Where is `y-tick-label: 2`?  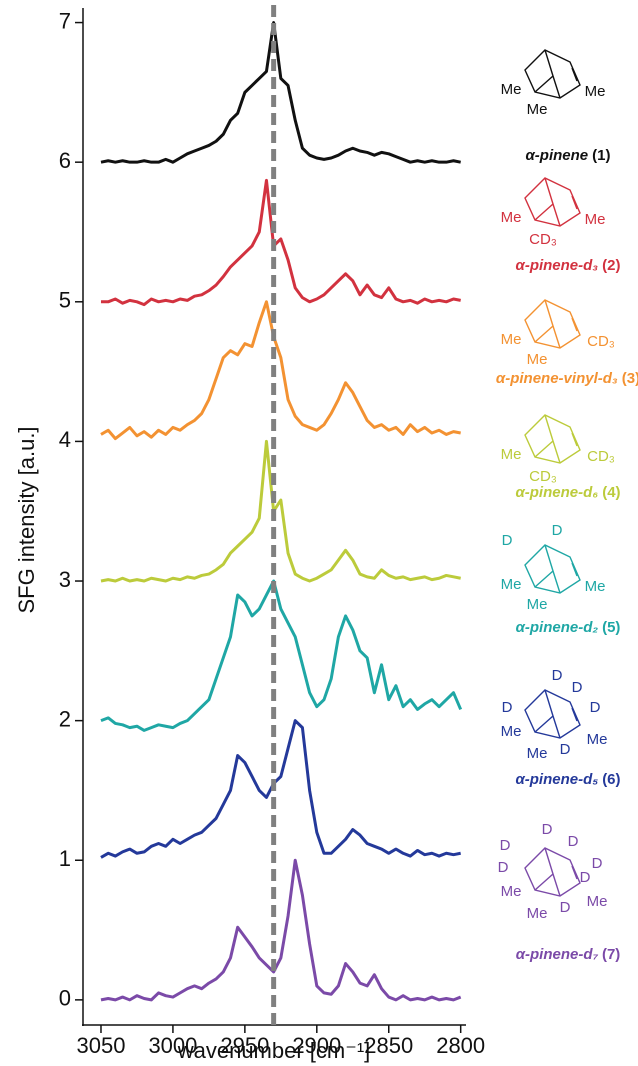 y-tick-label: 2 is located at coordinates (65, 718).